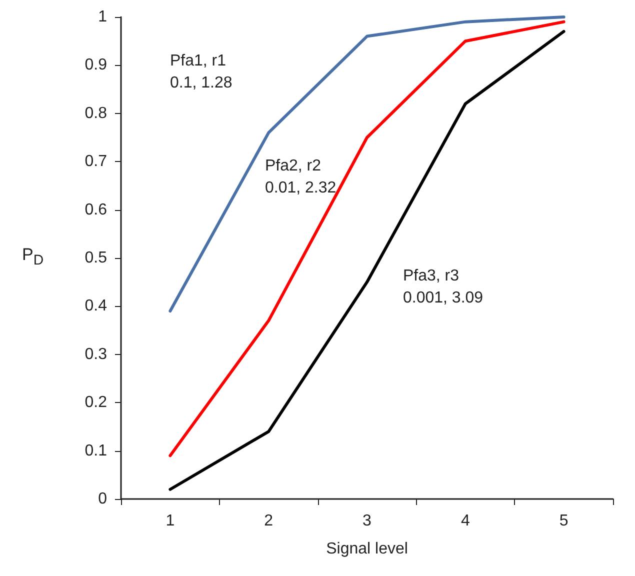  Describe the element at coordinates (201, 72) in the screenshot. I see `annotation: Pfa1, r1 0.1, 1.28` at that location.